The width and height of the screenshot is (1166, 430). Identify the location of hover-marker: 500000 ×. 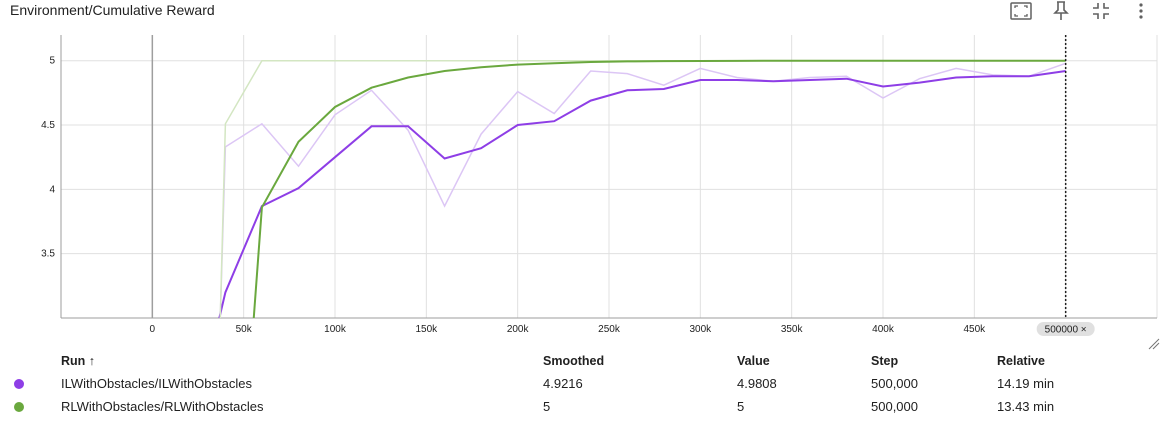
(1065, 185).